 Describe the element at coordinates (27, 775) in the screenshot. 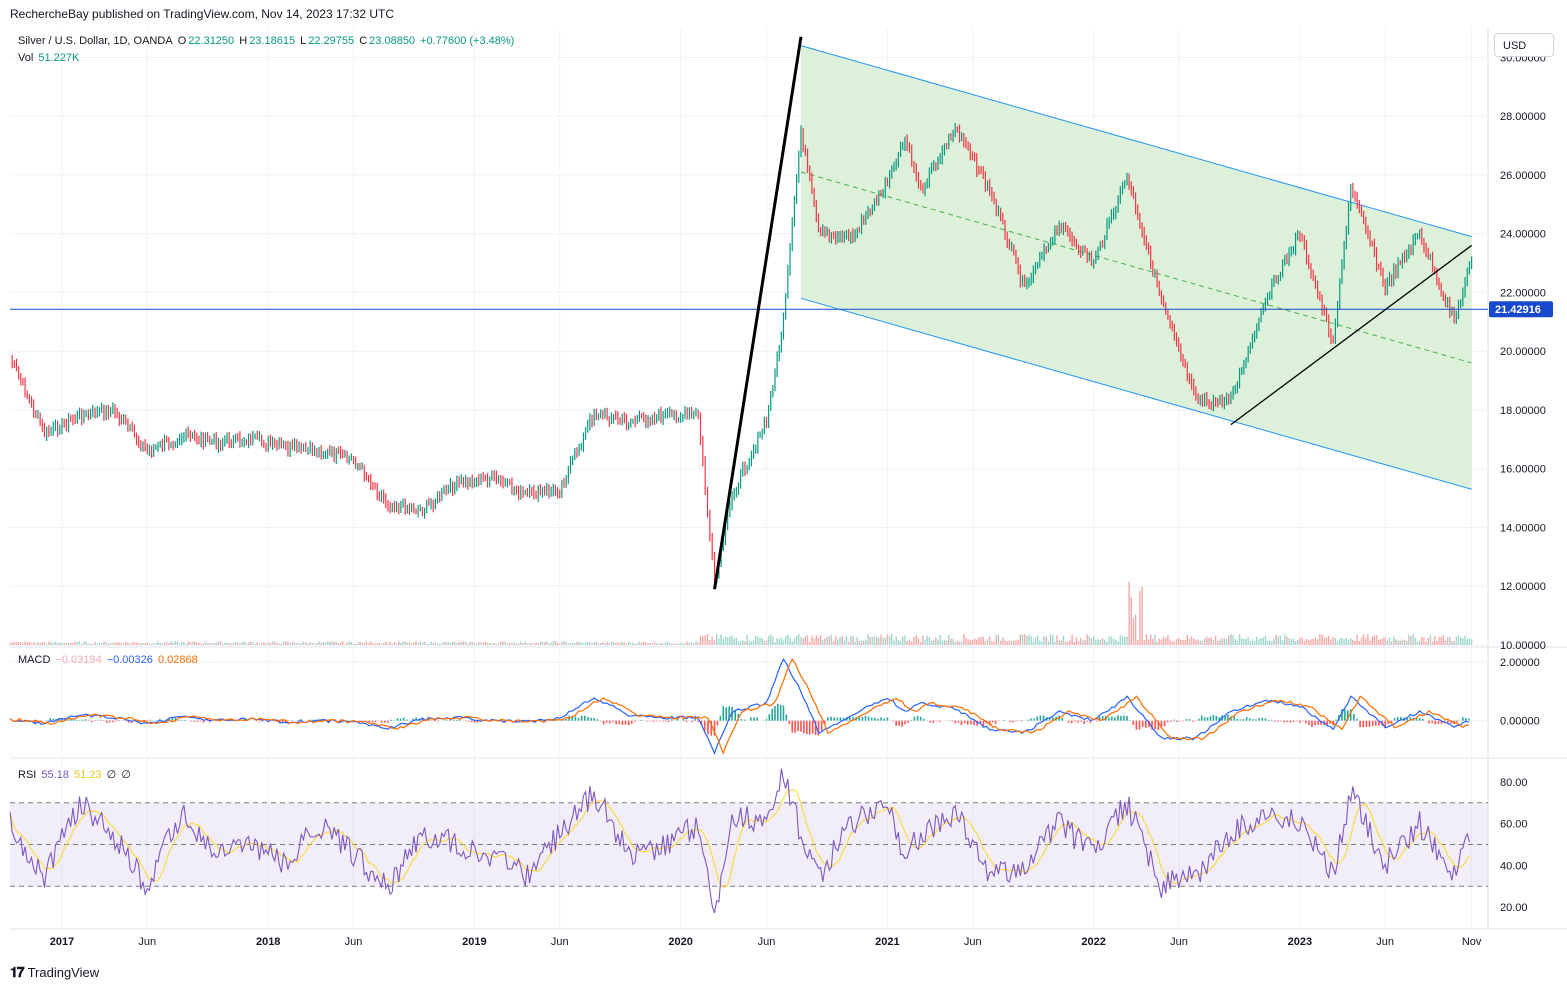

I see `rsi-label: RSI` at that location.